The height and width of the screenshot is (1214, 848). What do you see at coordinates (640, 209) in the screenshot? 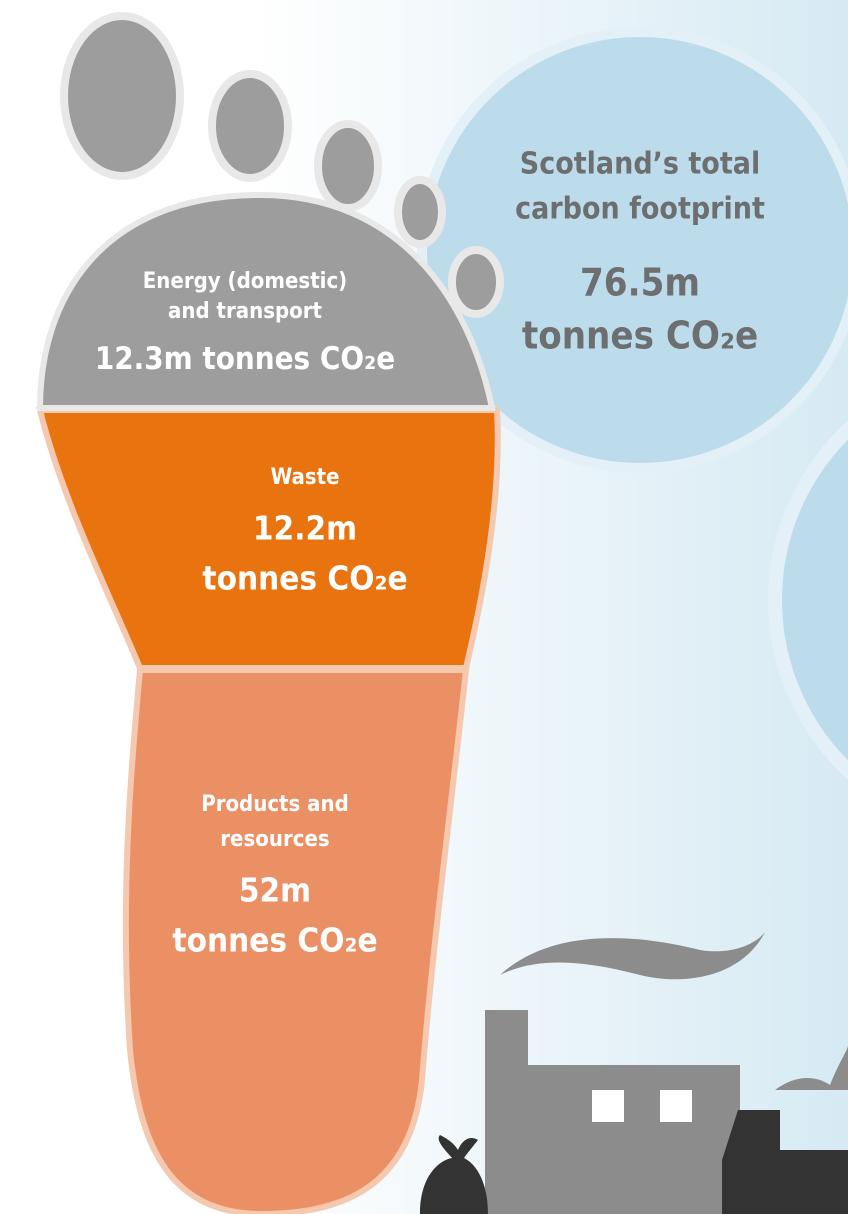
I see `callout-title: carbon footprint` at bounding box center [640, 209].